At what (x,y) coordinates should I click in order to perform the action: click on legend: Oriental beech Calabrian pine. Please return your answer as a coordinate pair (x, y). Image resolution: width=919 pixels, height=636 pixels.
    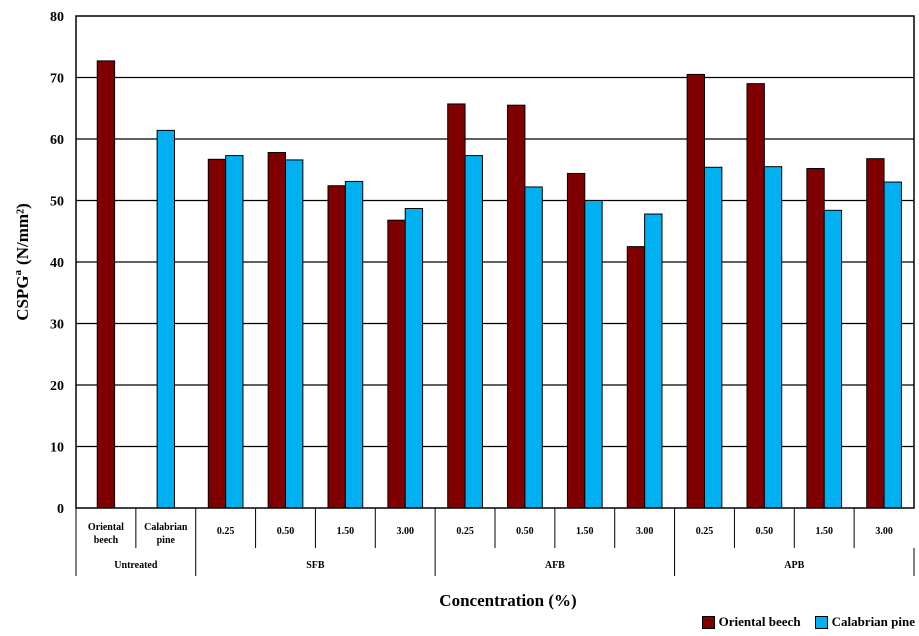
    Looking at the image, I should click on (808, 622).